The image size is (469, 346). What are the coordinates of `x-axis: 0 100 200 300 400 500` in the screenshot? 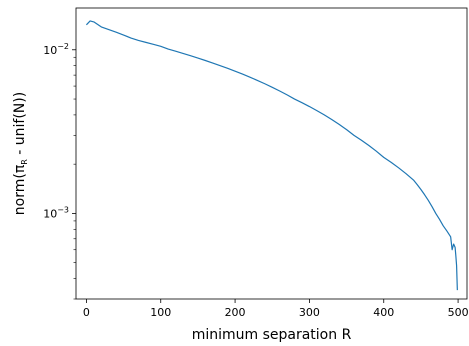 It's located at (276, 309).